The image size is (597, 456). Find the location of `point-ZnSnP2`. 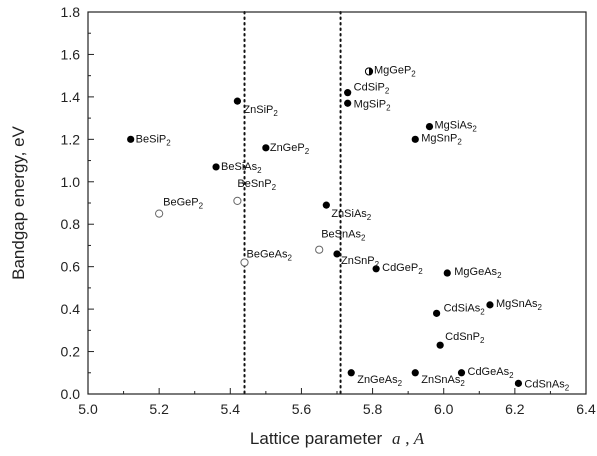

point-ZnSnP2 is located at coordinates (337, 254).